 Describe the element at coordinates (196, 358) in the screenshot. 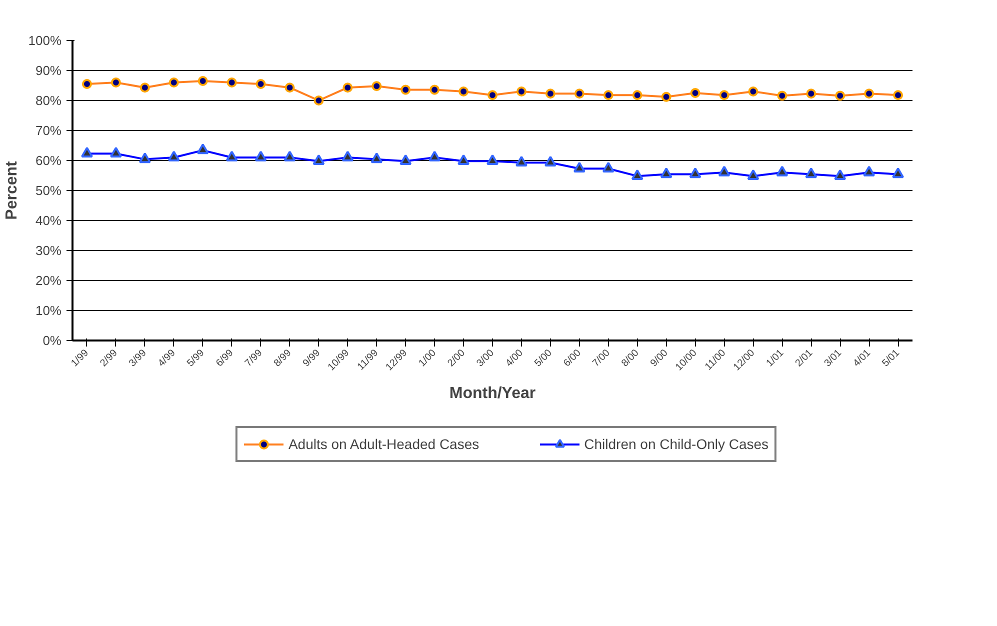

I see `x-tick-label: 5/99` at that location.